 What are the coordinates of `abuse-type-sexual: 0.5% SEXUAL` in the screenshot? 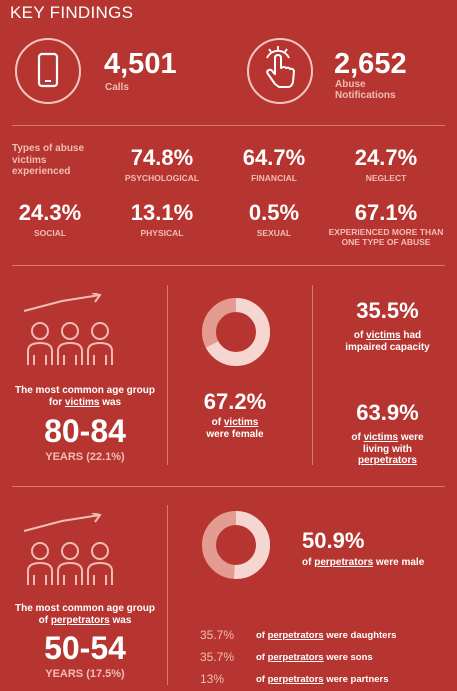 It's located at (274, 219).